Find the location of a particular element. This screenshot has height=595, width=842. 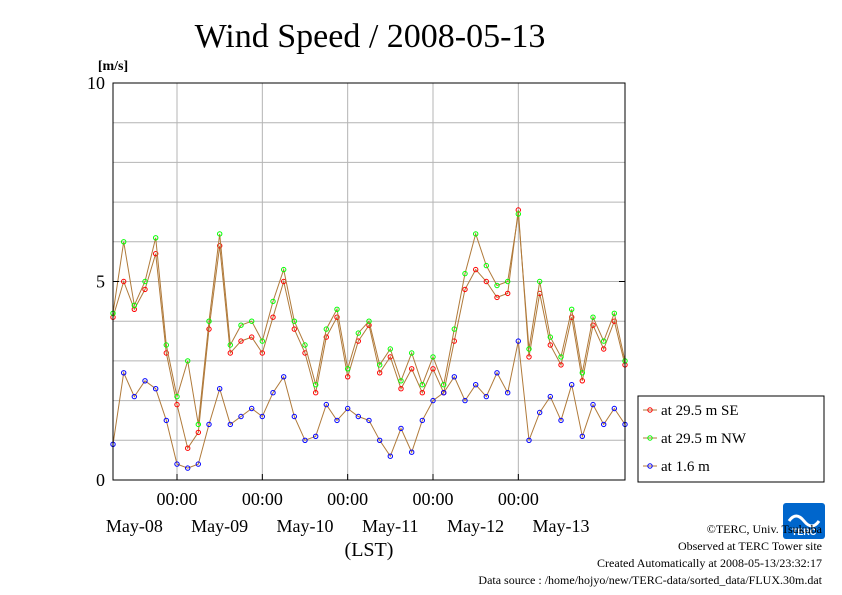

x-day-label: May-12 is located at coordinates (475, 526).